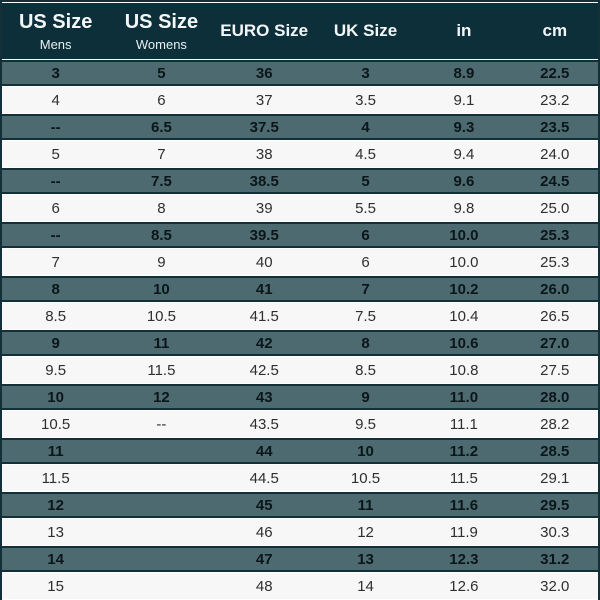 This screenshot has width=600, height=600. What do you see at coordinates (161, 235) in the screenshot?
I see `cell-us-size-womens: 8.5` at bounding box center [161, 235].